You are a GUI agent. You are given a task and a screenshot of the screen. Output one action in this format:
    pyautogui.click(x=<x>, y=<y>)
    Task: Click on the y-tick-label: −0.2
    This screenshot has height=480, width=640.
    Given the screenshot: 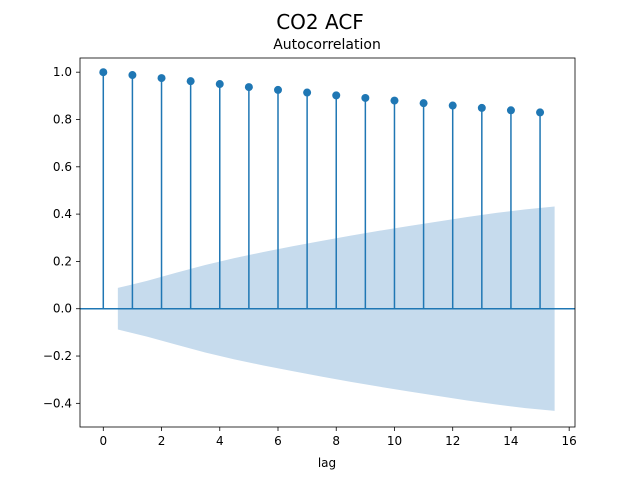 What is the action you would take?
    pyautogui.click(x=57, y=356)
    